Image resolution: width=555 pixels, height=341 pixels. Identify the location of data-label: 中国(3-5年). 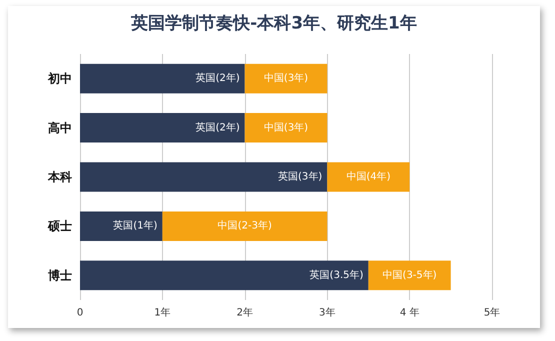
(409, 274).